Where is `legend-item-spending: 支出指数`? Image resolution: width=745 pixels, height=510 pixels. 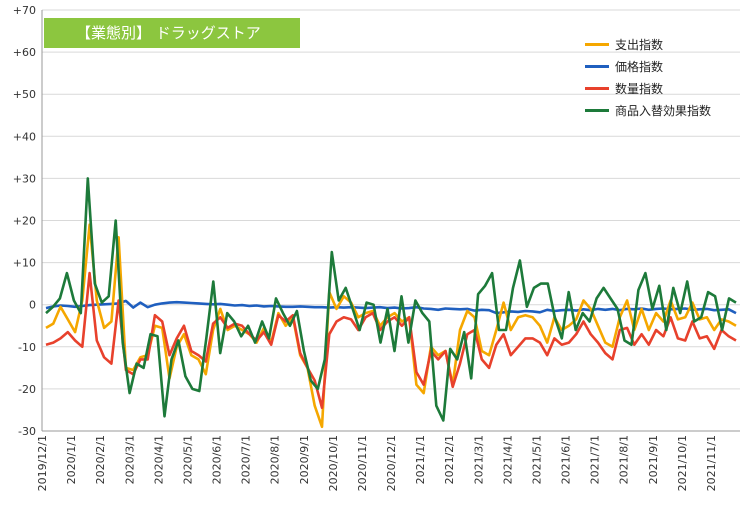 legend-item-spending: 支出指数 is located at coordinates (648, 44).